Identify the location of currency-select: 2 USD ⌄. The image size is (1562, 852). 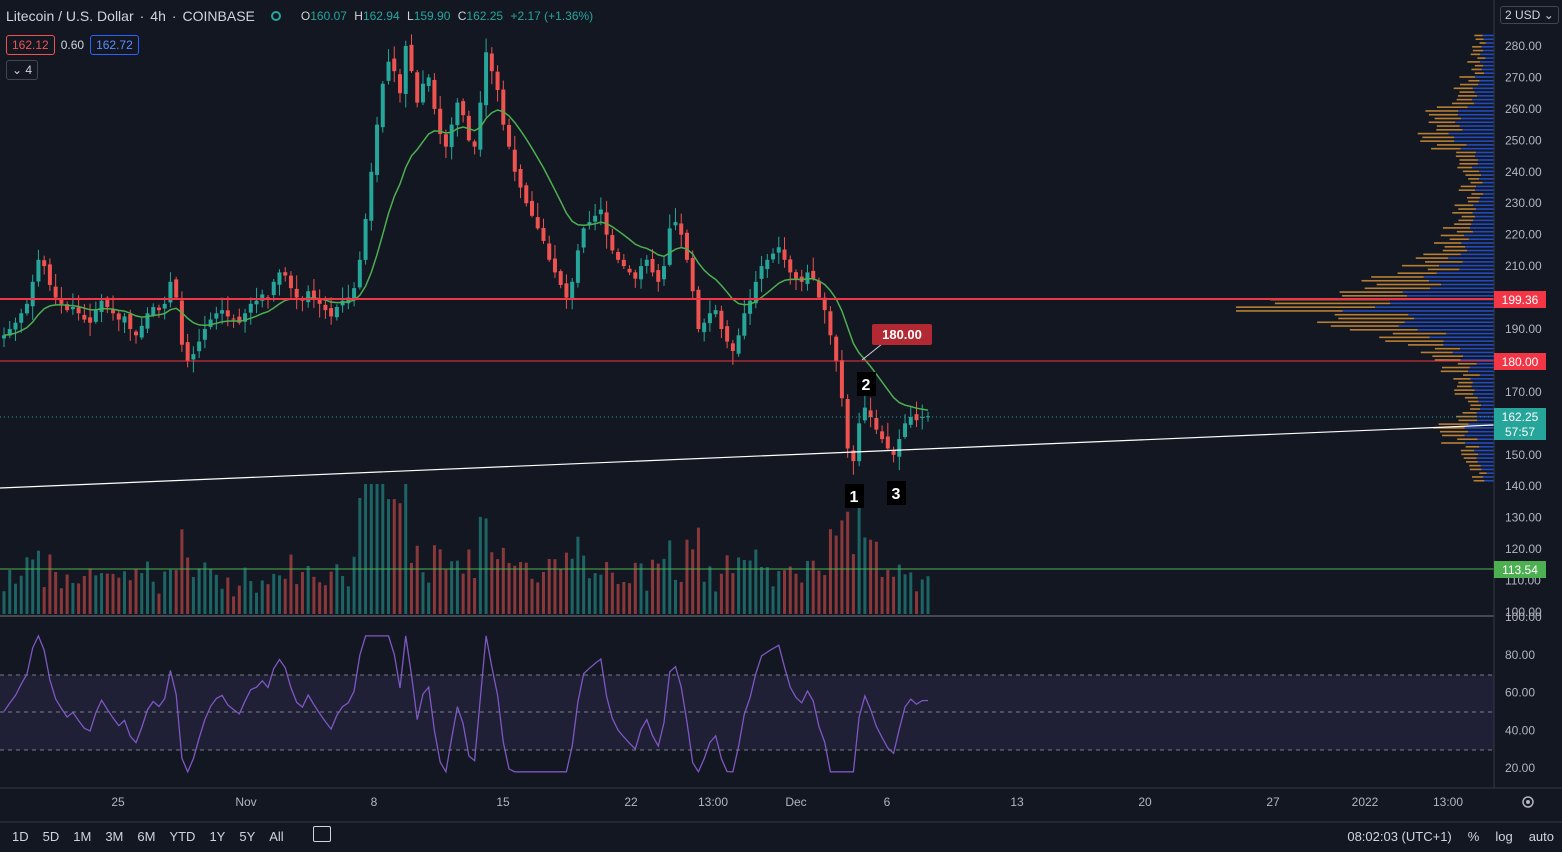
(1529, 15).